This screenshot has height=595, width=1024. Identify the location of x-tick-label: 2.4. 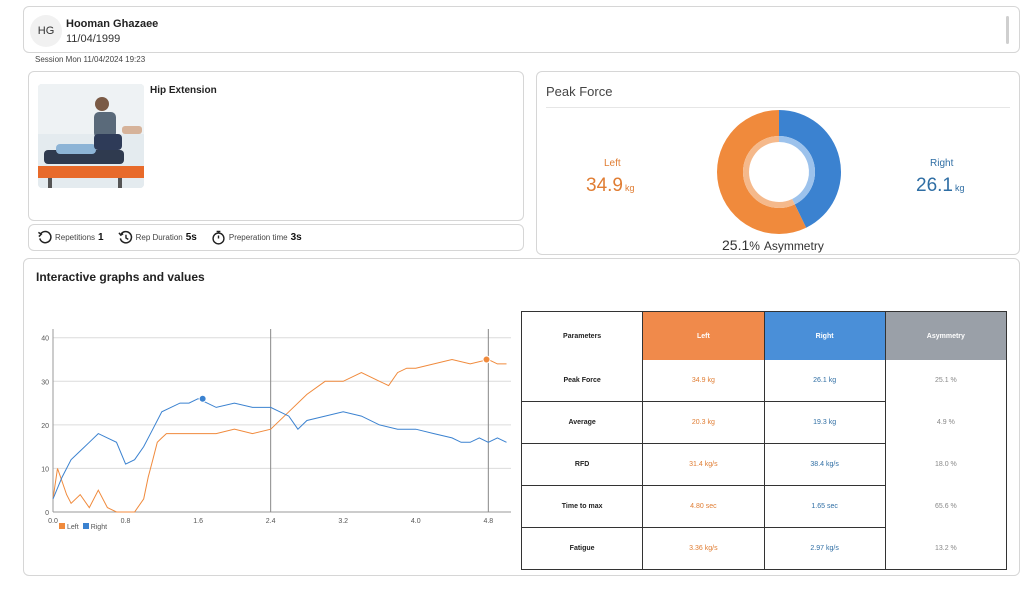
(271, 521).